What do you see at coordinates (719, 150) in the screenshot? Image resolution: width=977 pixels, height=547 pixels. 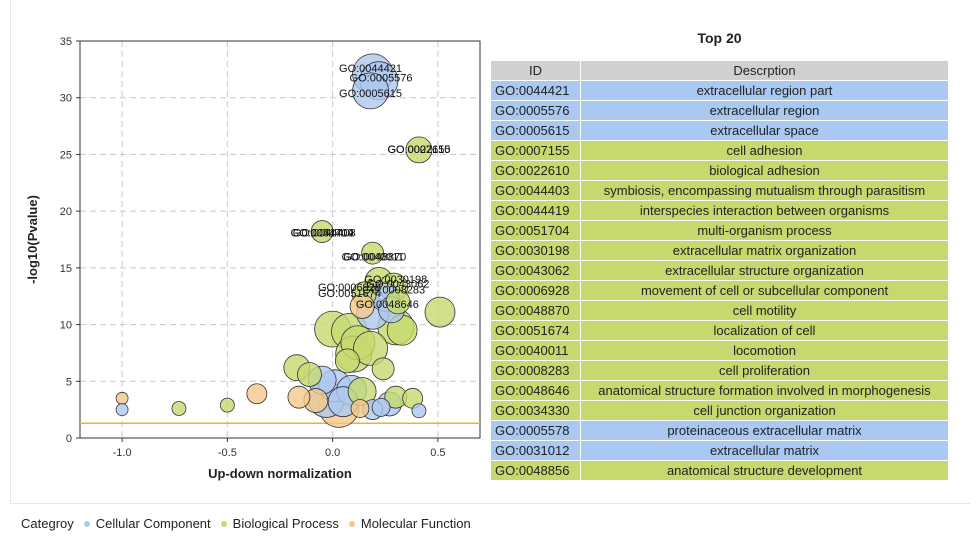 I see `table-row: GO:0007155 cell adhesion` at bounding box center [719, 150].